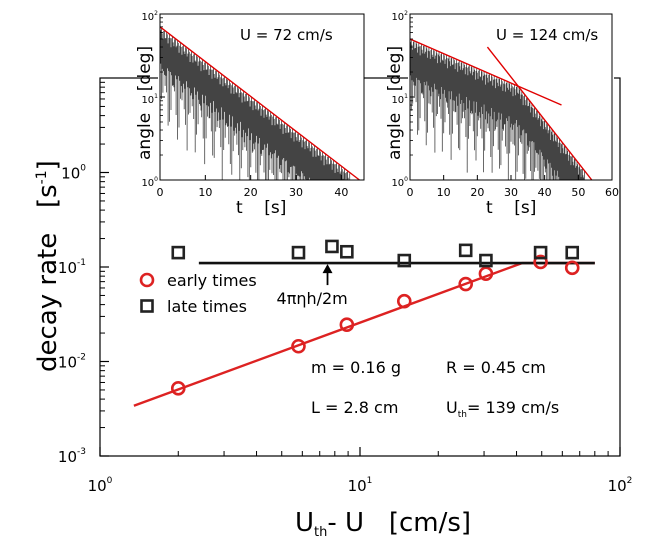 The height and width of the screenshot is (540, 648). Describe the element at coordinates (511, 208) in the screenshot. I see `inset2-xlabel: t [s]` at that location.